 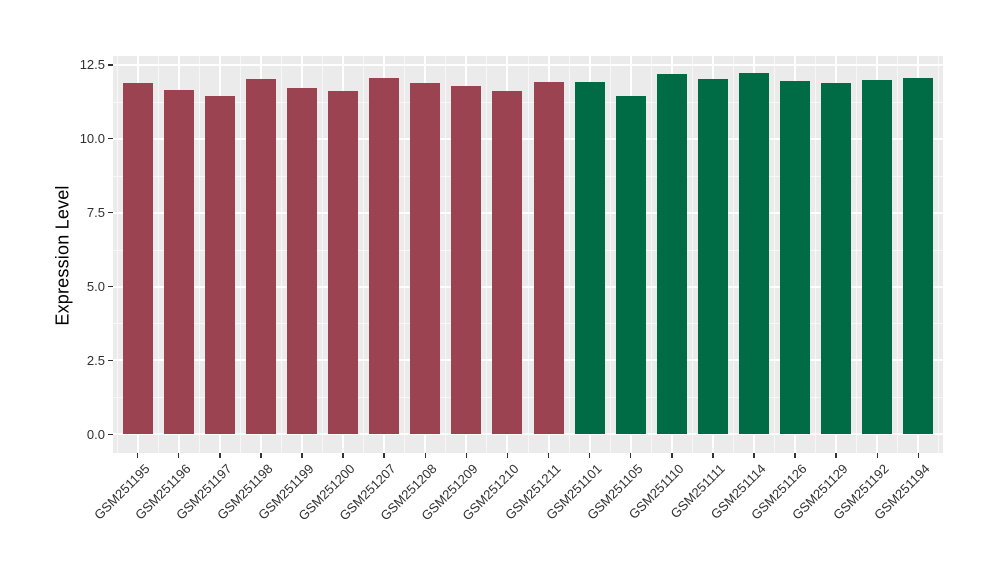 What do you see at coordinates (302, 261) in the screenshot?
I see `bar-GSM251199` at bounding box center [302, 261].